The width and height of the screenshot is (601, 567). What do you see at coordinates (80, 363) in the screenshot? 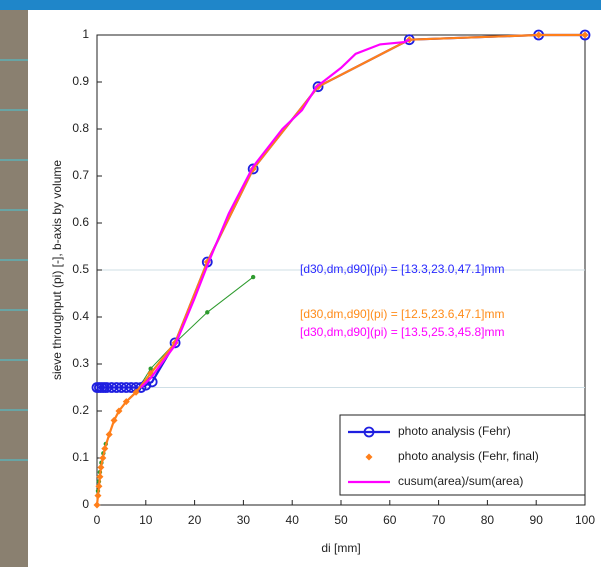
I see `y-tick-label: 0.3` at bounding box center [80, 363].